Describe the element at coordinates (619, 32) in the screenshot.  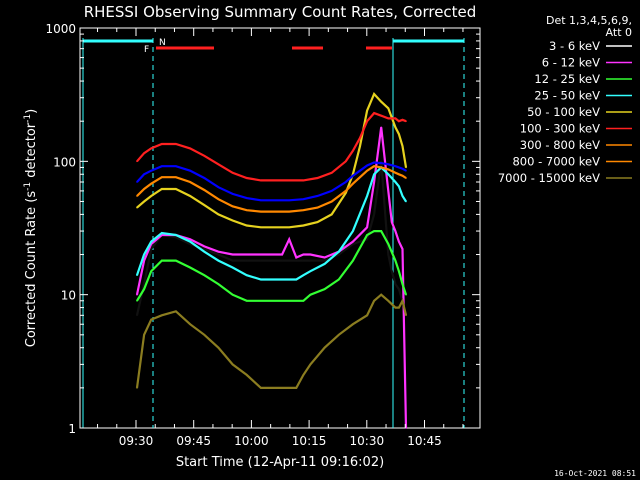
I see `legend-header: Att 0` at that location.